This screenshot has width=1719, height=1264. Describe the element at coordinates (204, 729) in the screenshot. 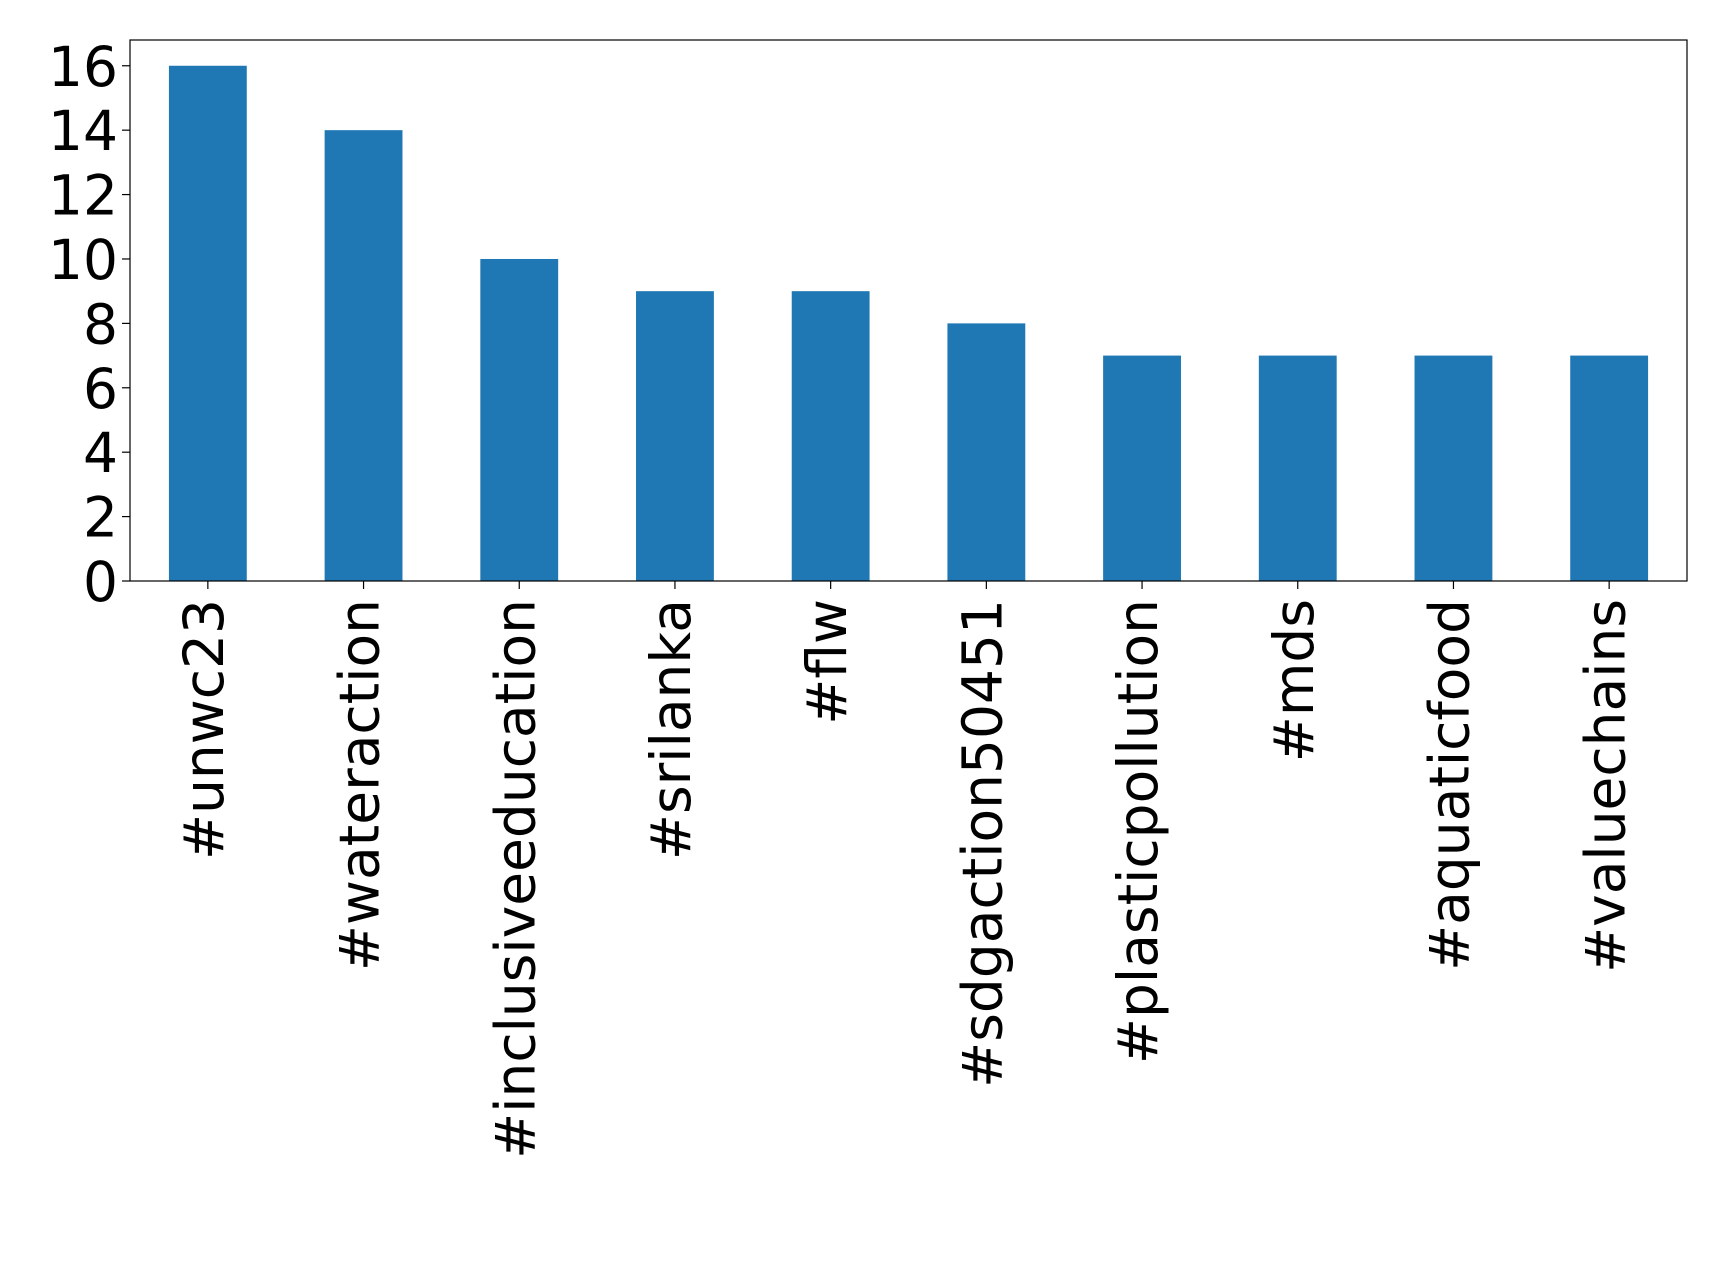

I see `x-tick-label: #unwc23` at that location.